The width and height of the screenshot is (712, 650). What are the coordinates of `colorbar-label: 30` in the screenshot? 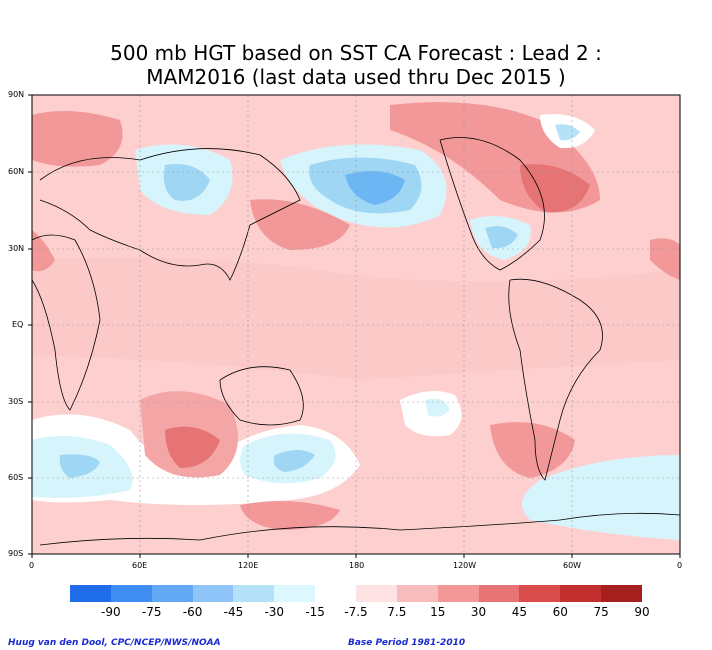 It's located at (478, 612).